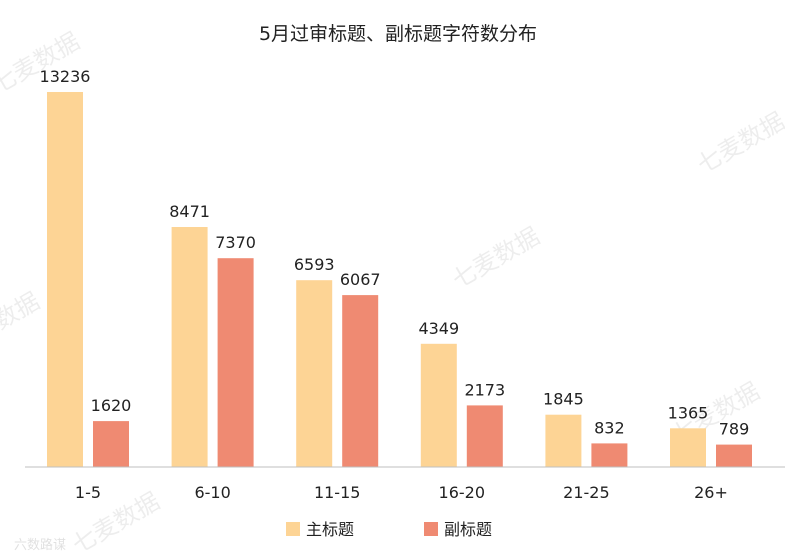 The height and width of the screenshot is (557, 785). Describe the element at coordinates (431, 529) in the screenshot. I see `legend-swatch-sub` at that location.